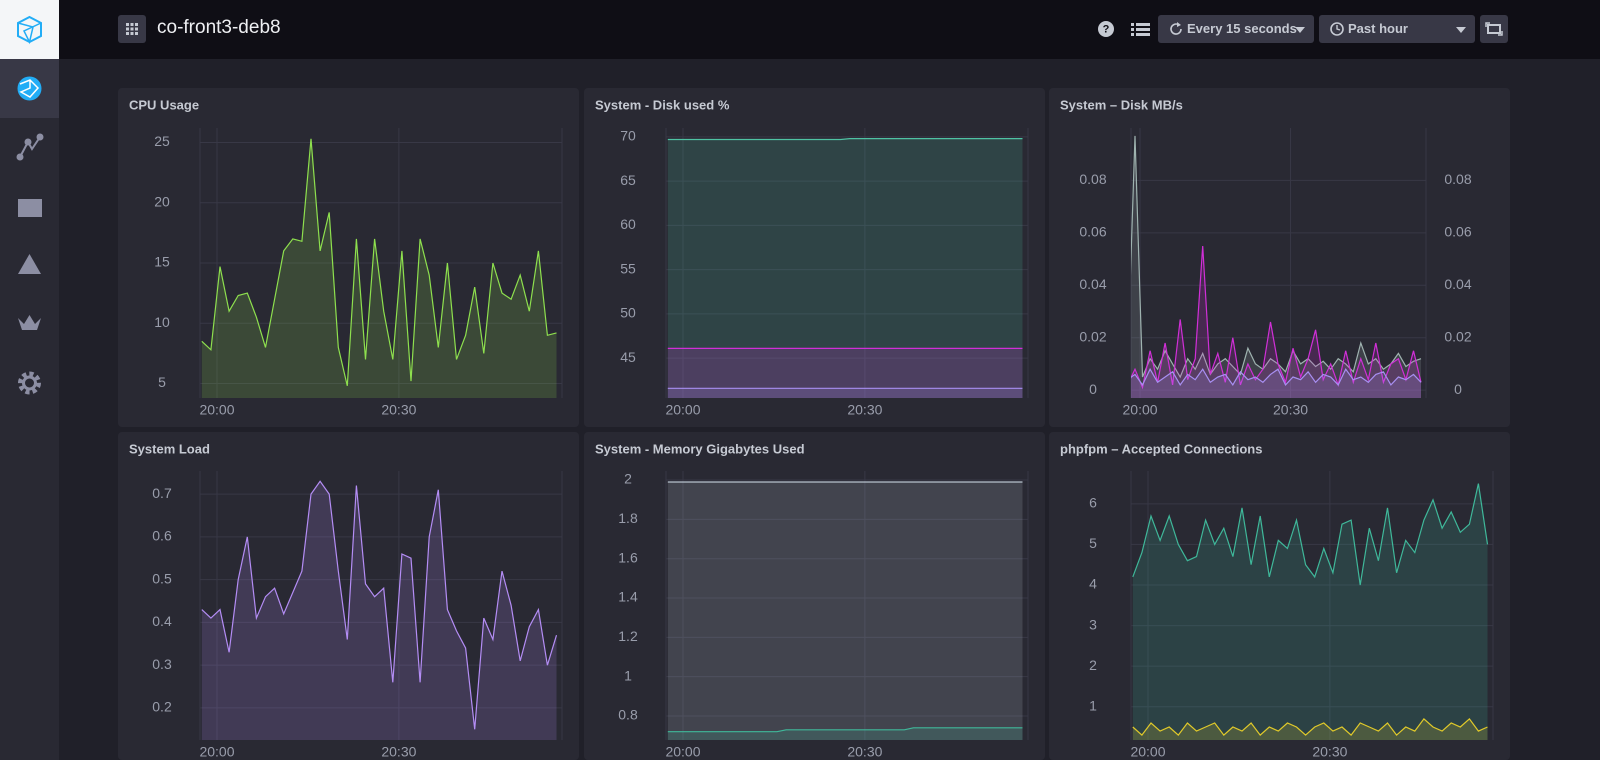 This screenshot has height=760, width=1600. I want to click on y-tick-label: 25, so click(162, 141).